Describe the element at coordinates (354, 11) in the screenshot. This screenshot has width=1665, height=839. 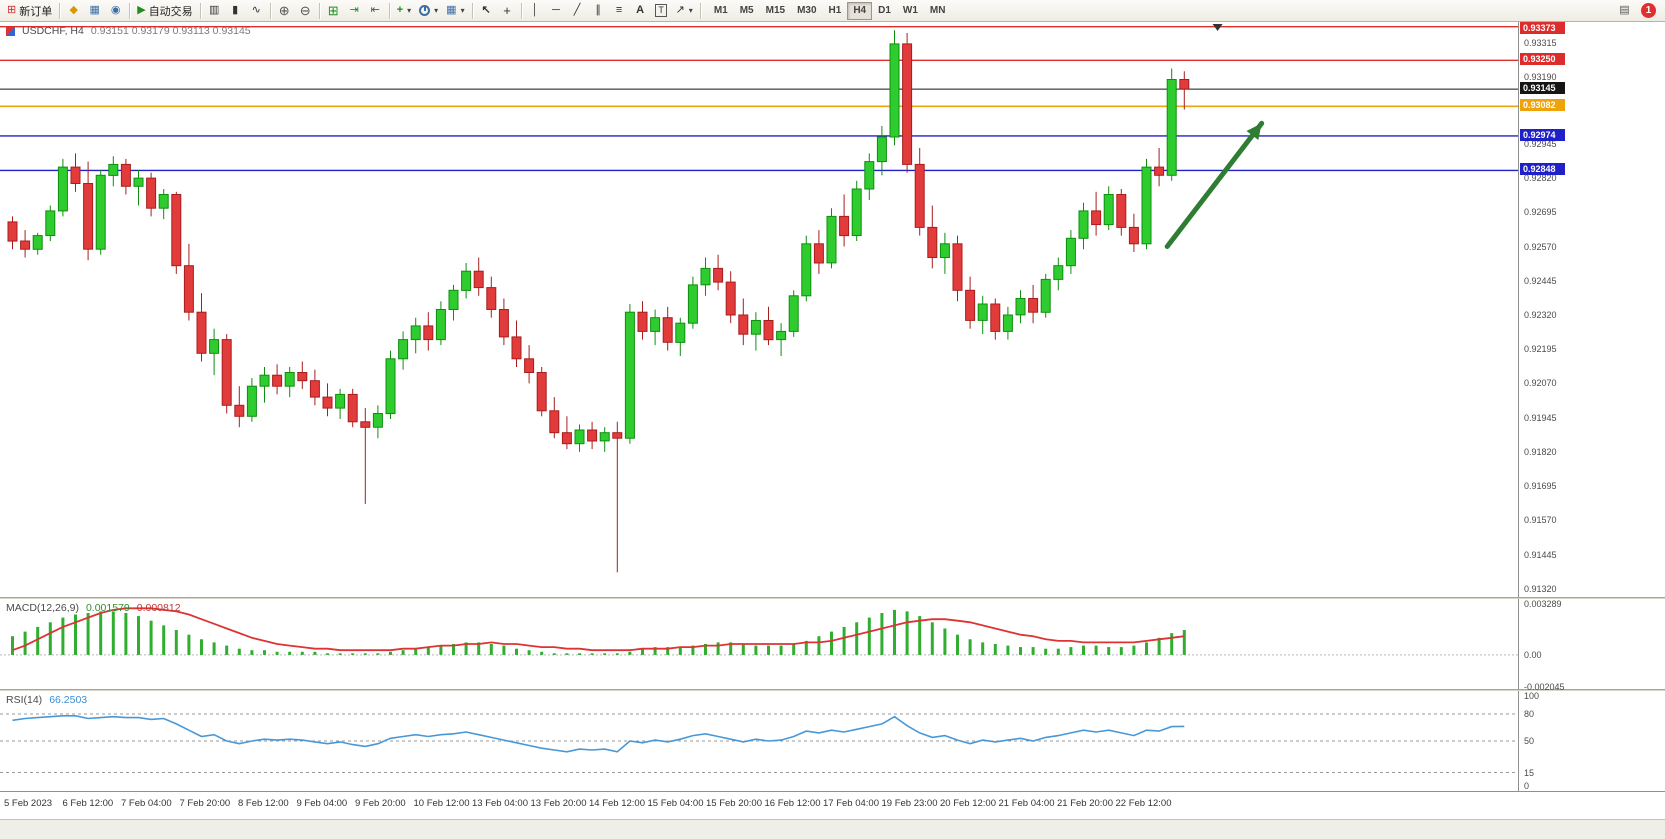
I see `auto-scroll-button: ⇥` at that location.